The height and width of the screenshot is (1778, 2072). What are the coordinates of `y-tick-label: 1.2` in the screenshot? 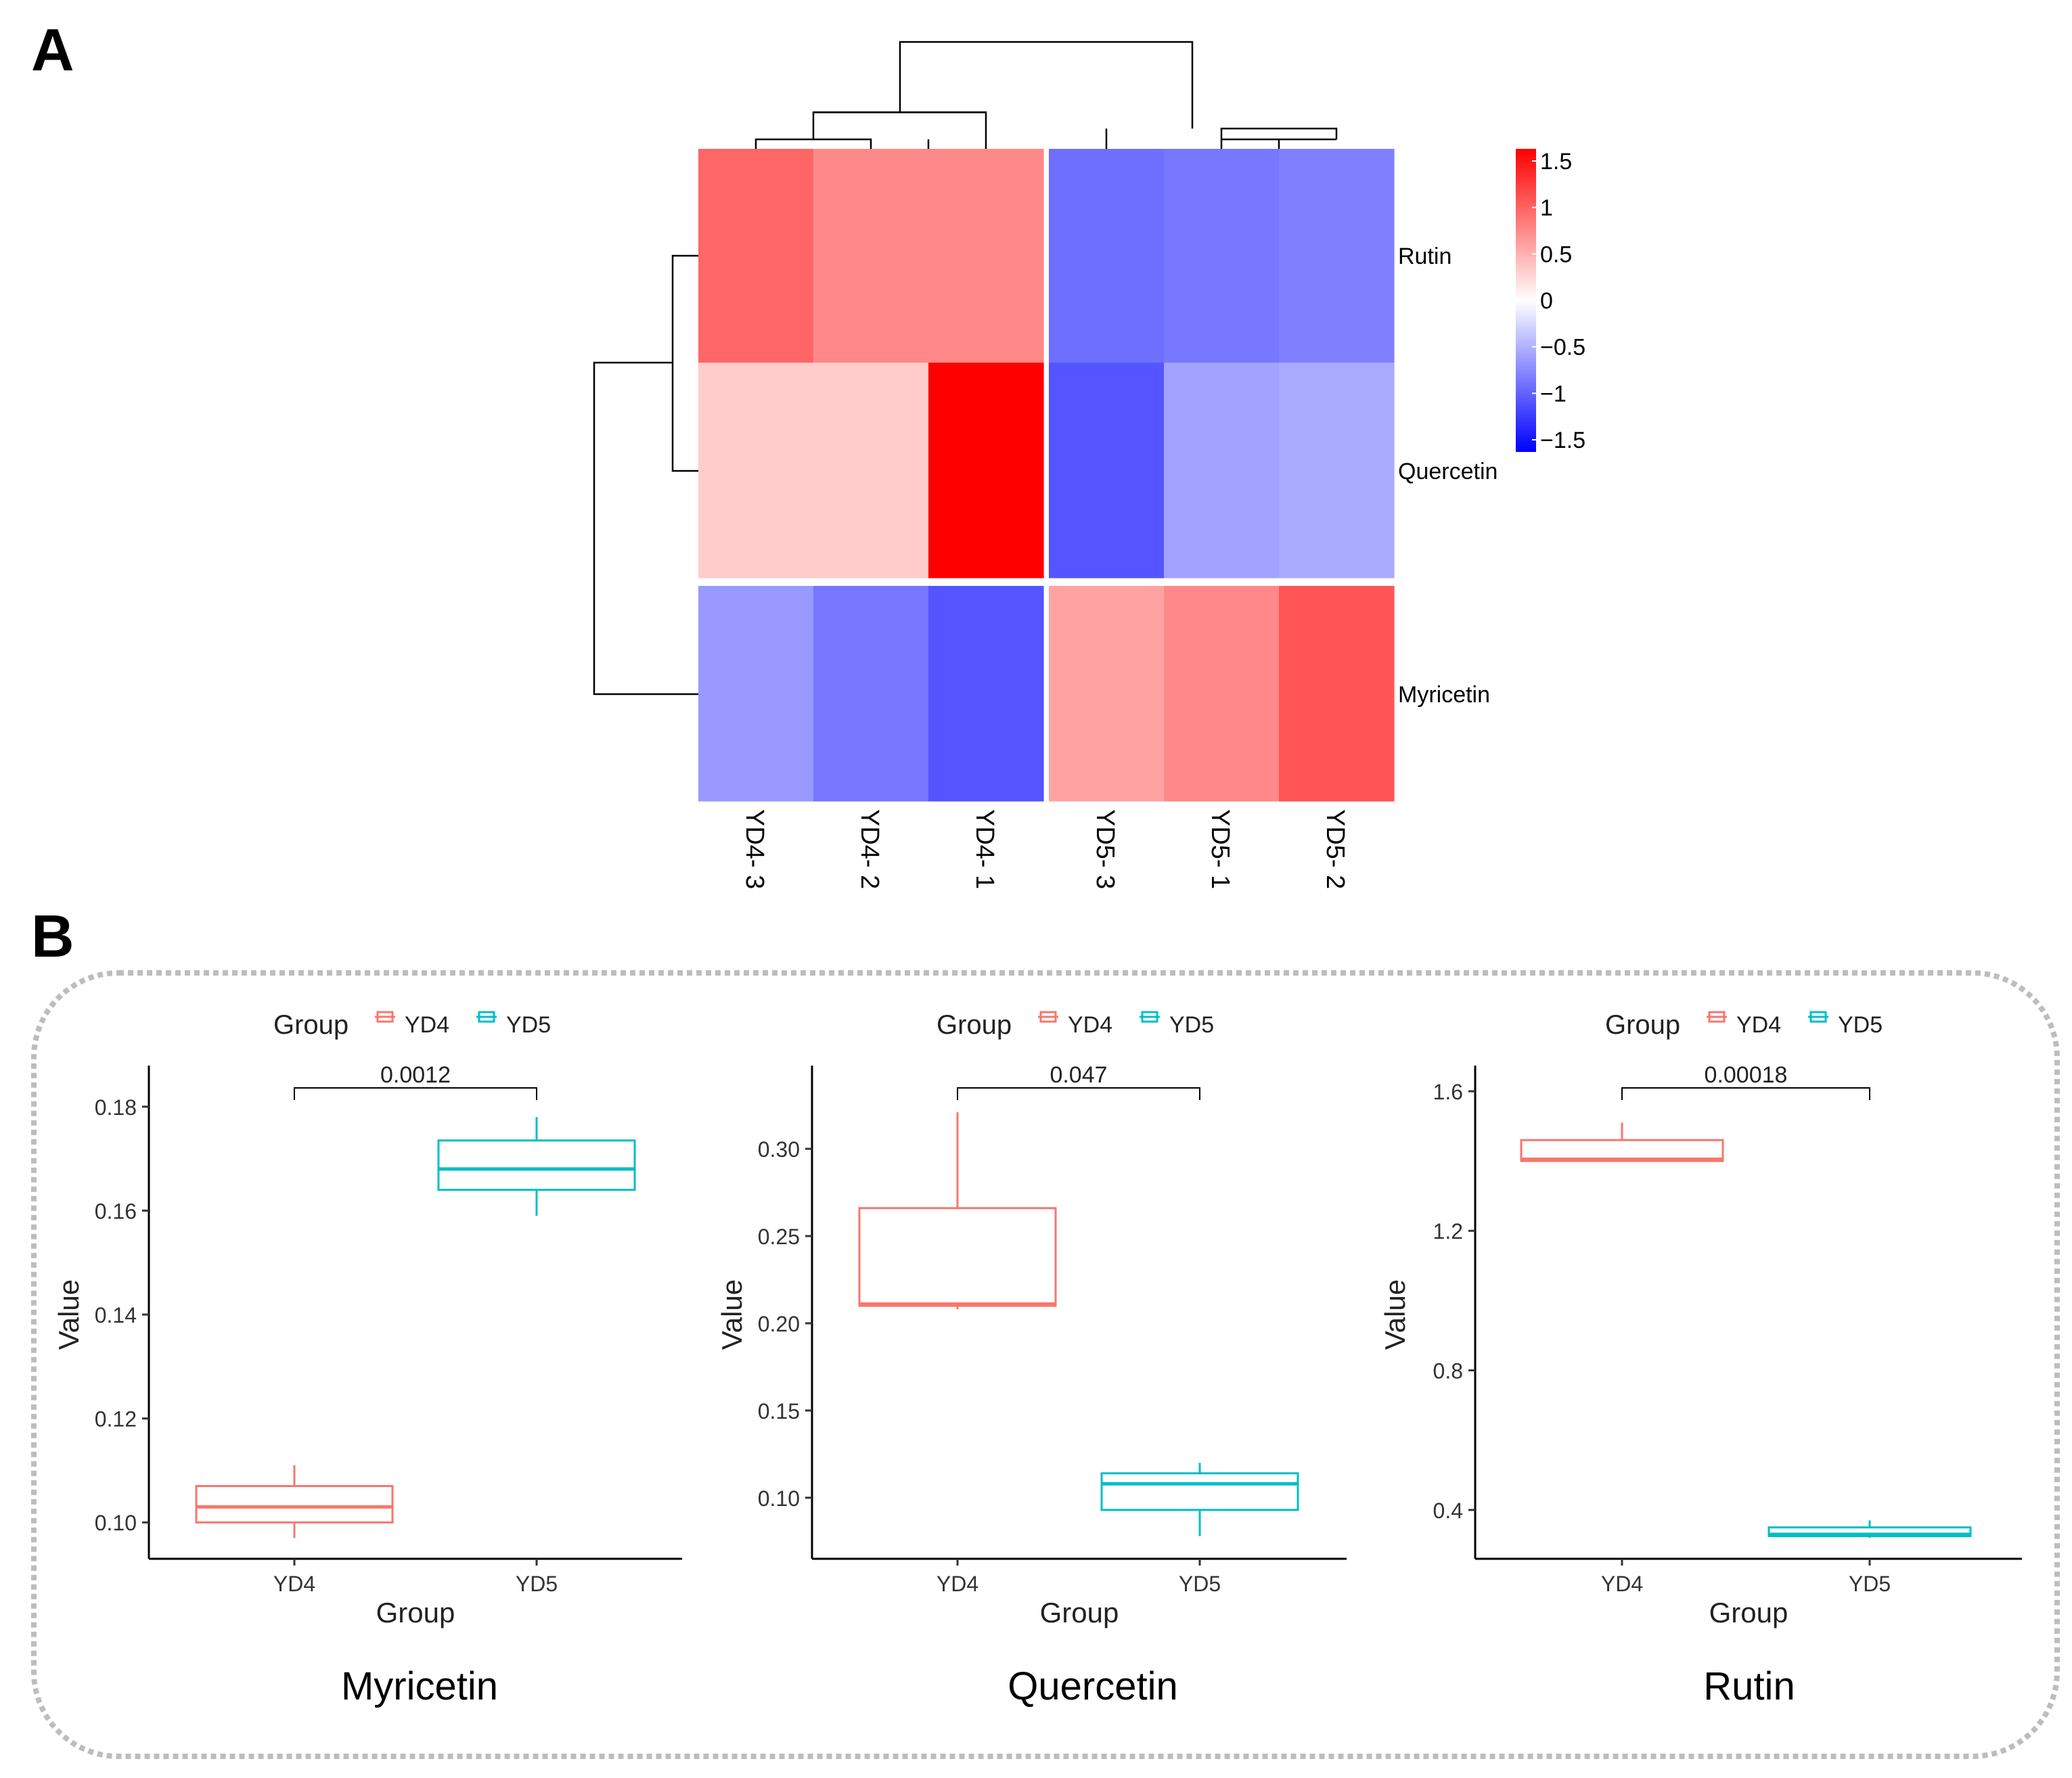 It's located at (1448, 1231).